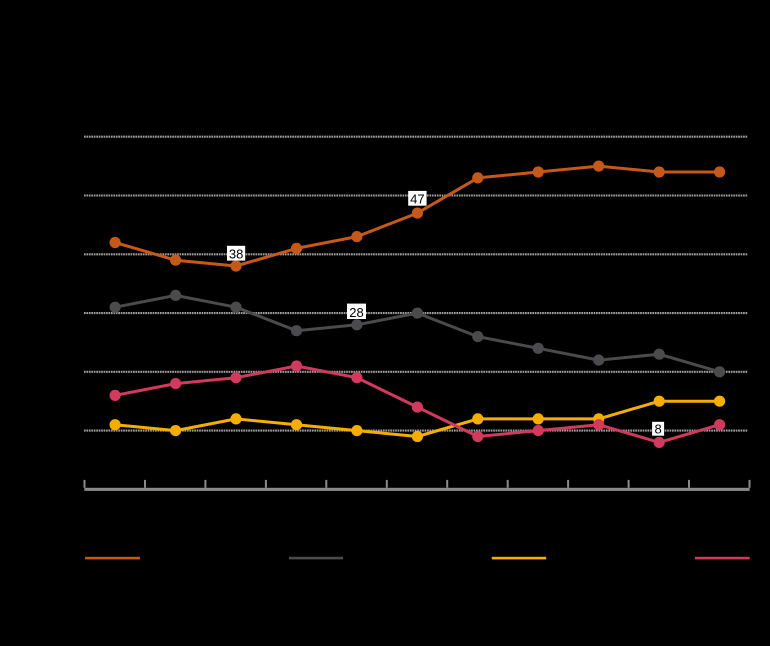  Describe the element at coordinates (657, 429) in the screenshot. I see `svg-text: 8` at that location.